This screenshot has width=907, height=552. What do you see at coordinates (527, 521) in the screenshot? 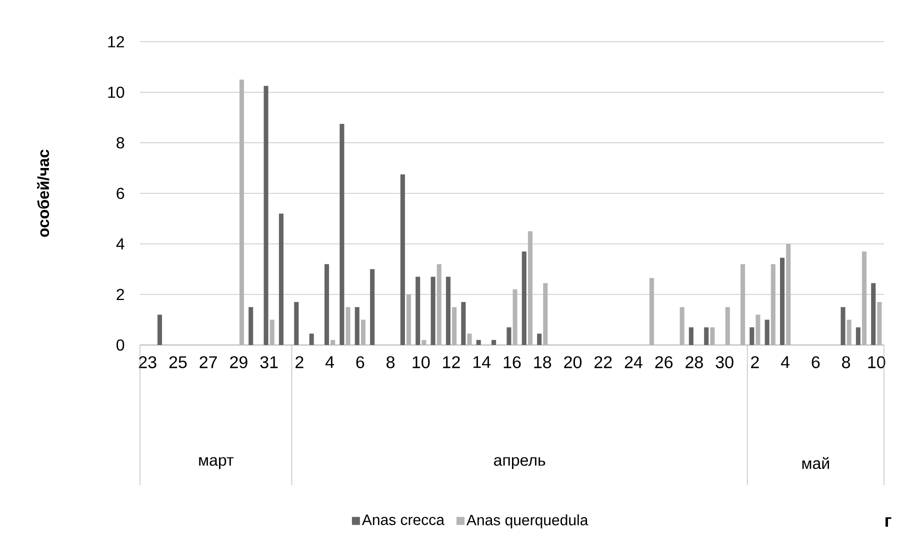
I see `legend-label: Anas querquedula` at bounding box center [527, 521].